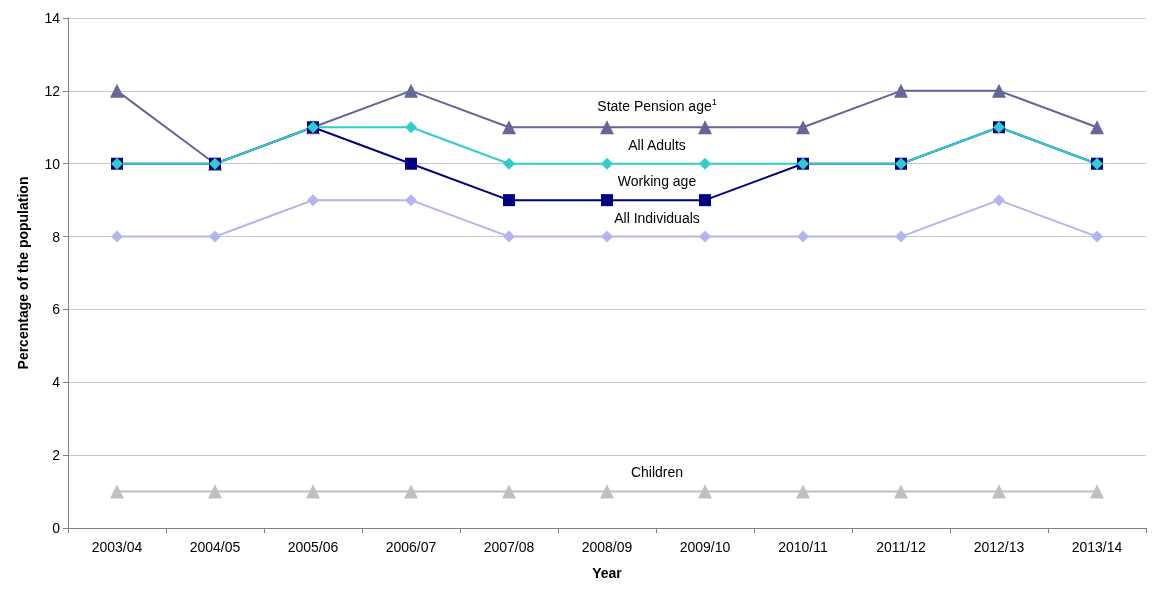  Describe the element at coordinates (657, 217) in the screenshot. I see `series-label: All Individuals` at that location.